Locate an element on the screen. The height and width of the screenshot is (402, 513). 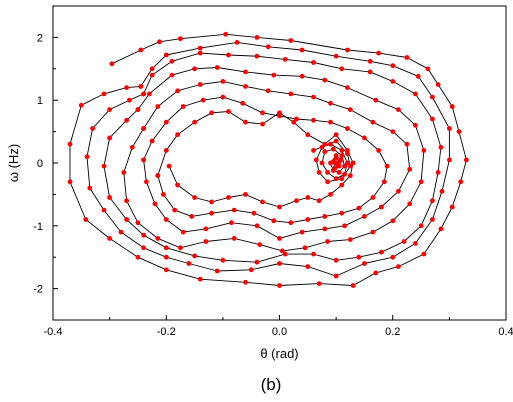
x-tick-label: -0.2 is located at coordinates (166, 332).